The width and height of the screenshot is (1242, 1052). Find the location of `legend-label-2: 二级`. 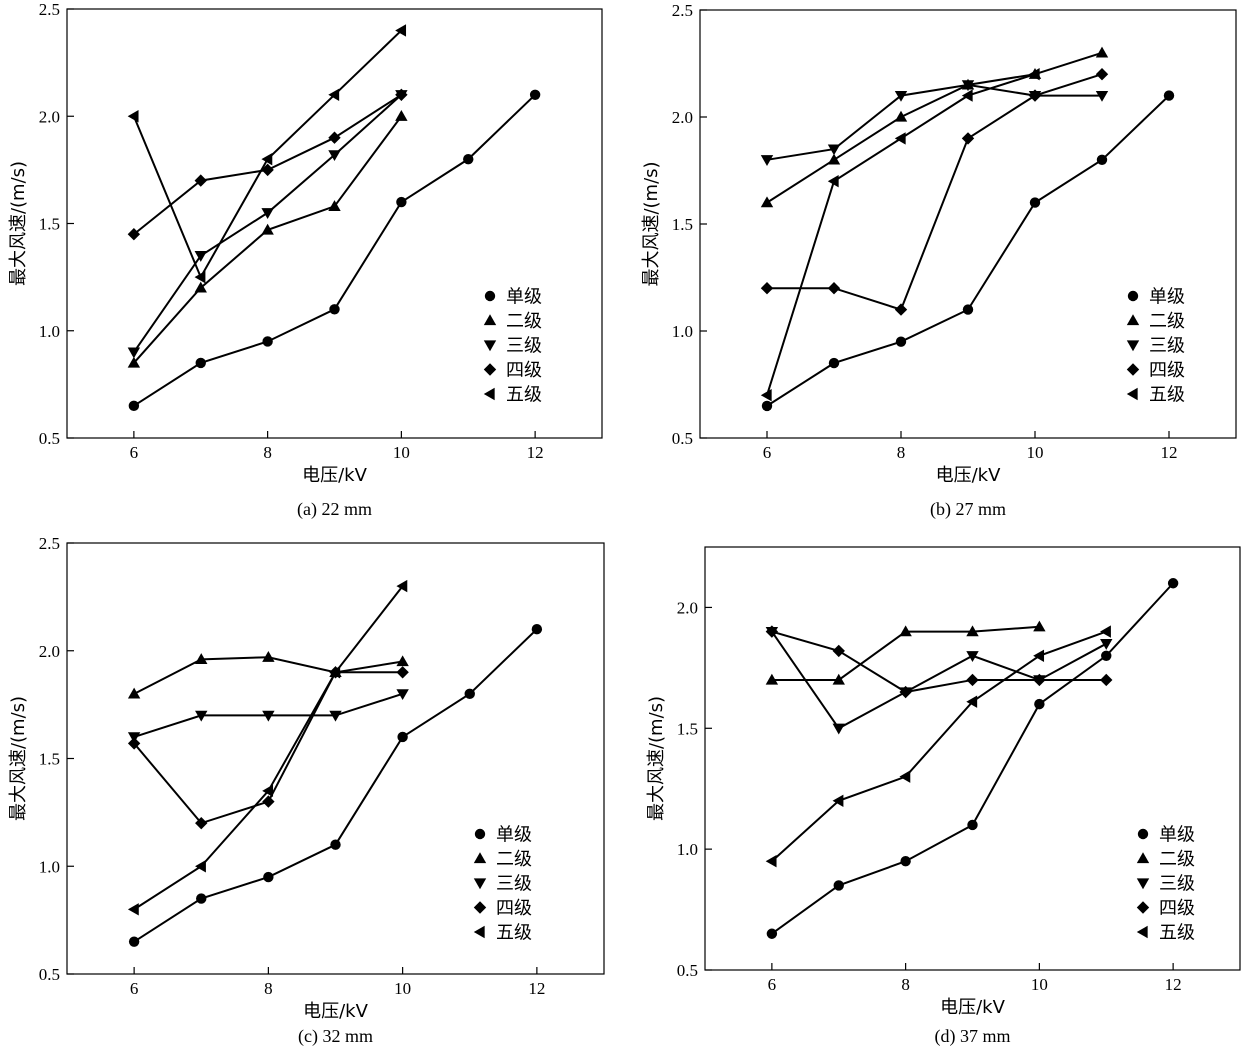

legend-label-2: 二级 is located at coordinates (524, 321).